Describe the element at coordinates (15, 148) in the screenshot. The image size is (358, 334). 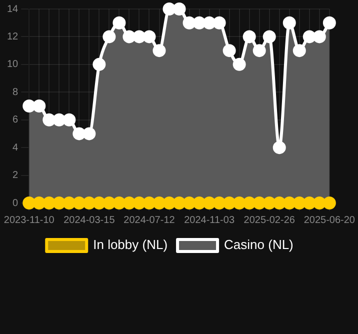
I see `y-tick-label: 4` at that location.